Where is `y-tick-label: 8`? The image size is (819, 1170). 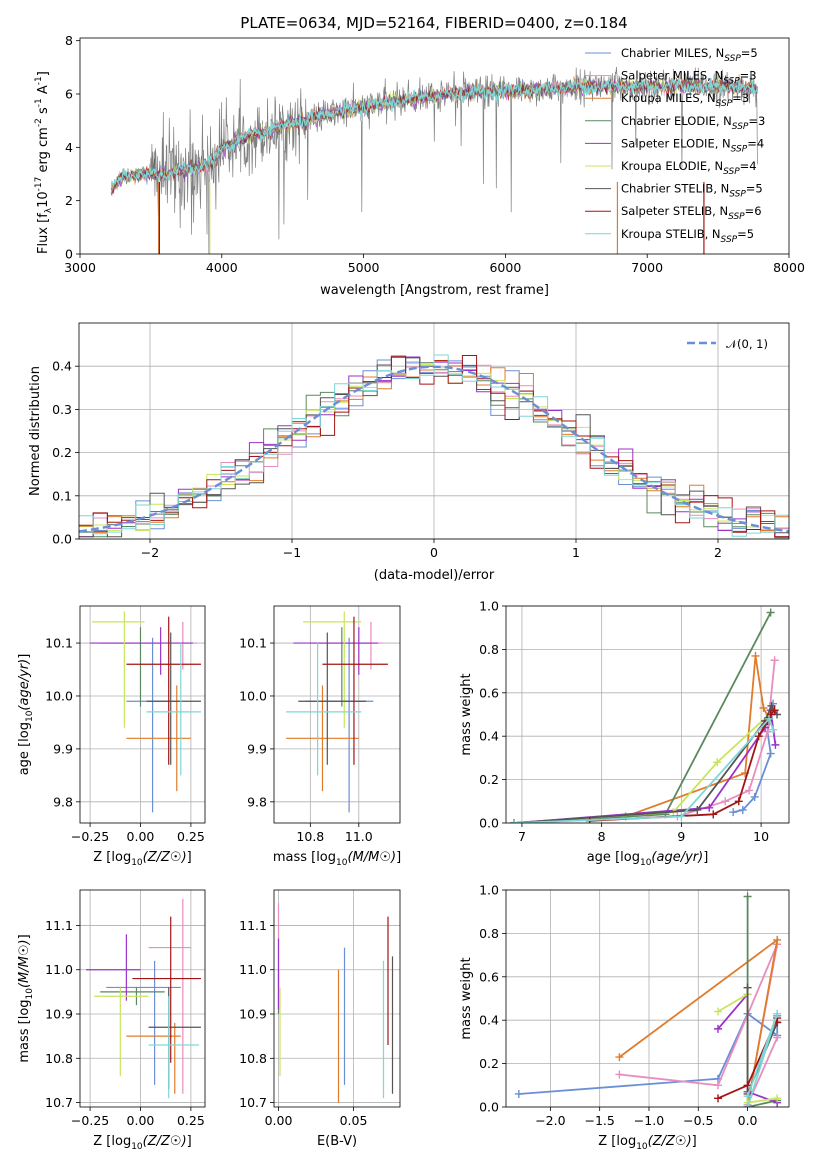
y-tick-label: 8 is located at coordinates (69, 40).